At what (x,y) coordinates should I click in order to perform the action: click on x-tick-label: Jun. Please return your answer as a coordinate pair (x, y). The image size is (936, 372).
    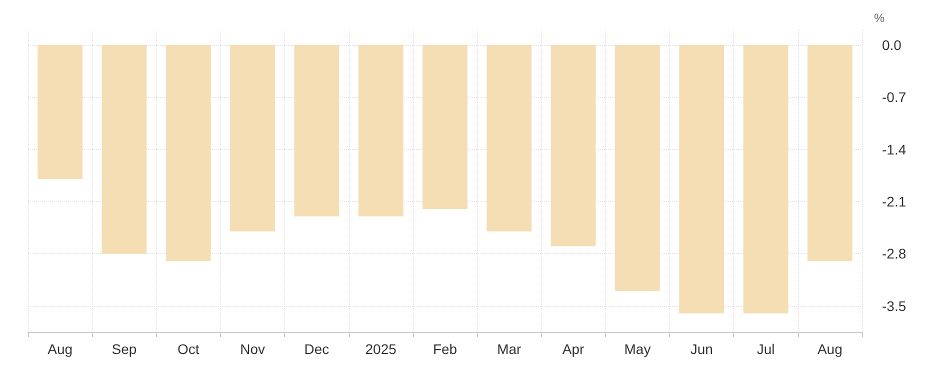
    Looking at the image, I should click on (701, 349).